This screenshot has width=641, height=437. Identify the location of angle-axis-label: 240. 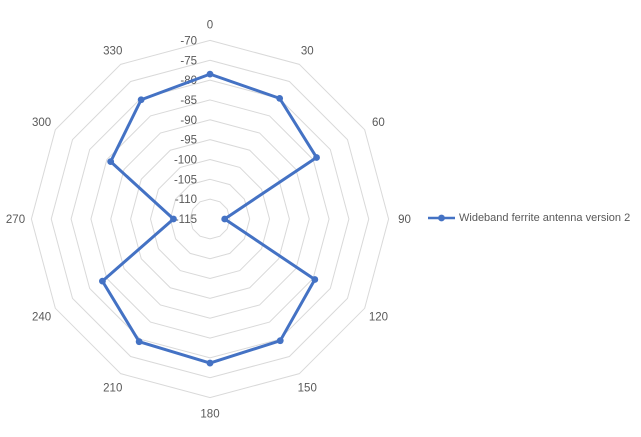
(41, 317).